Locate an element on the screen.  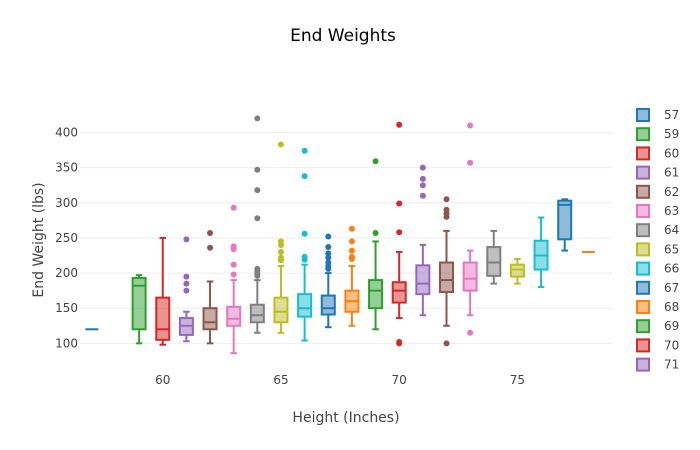
legend-item-60: 60 is located at coordinates (657, 153).